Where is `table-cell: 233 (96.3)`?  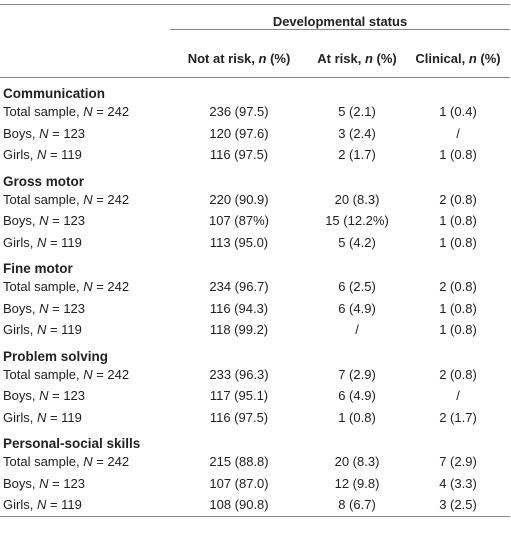 table-cell: 233 (96.3) is located at coordinates (239, 374).